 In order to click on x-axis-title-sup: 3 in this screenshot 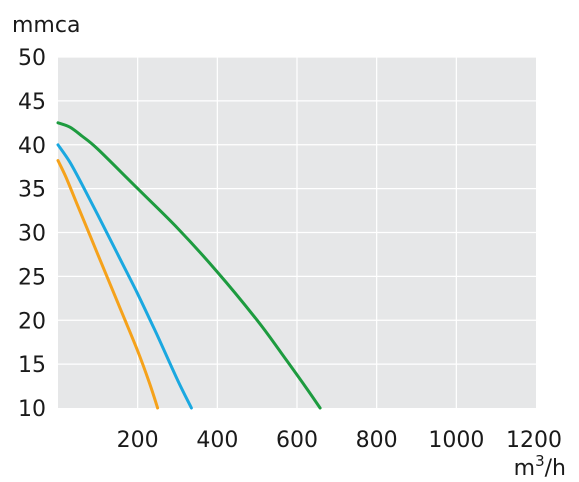, I will do `click(540, 461)`.